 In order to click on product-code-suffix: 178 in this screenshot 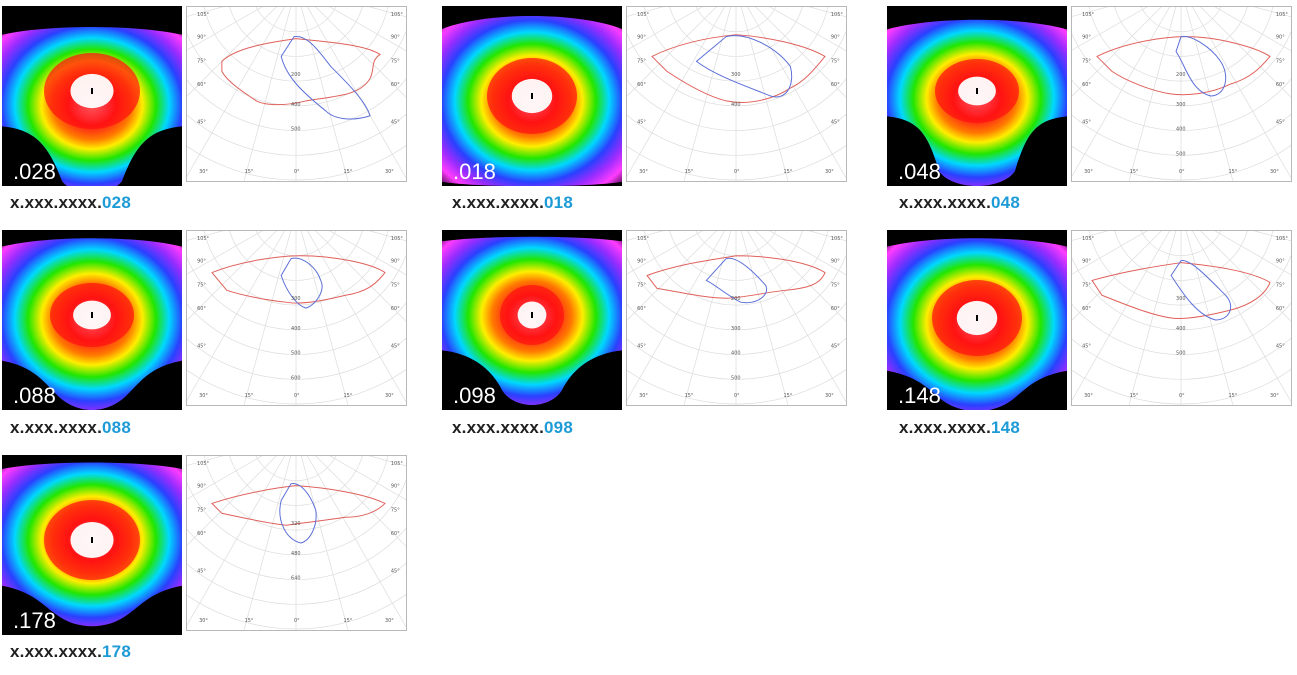, I will do `click(116, 651)`.